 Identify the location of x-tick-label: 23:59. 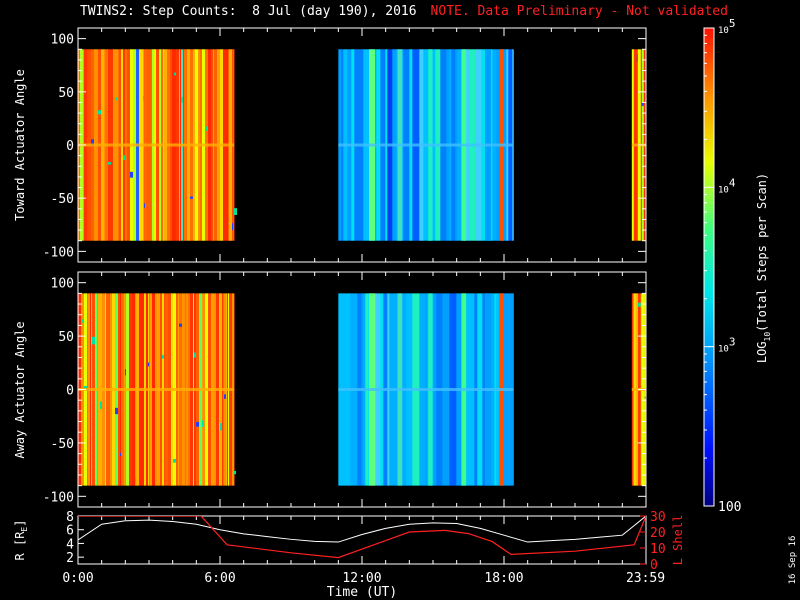
(645, 578).